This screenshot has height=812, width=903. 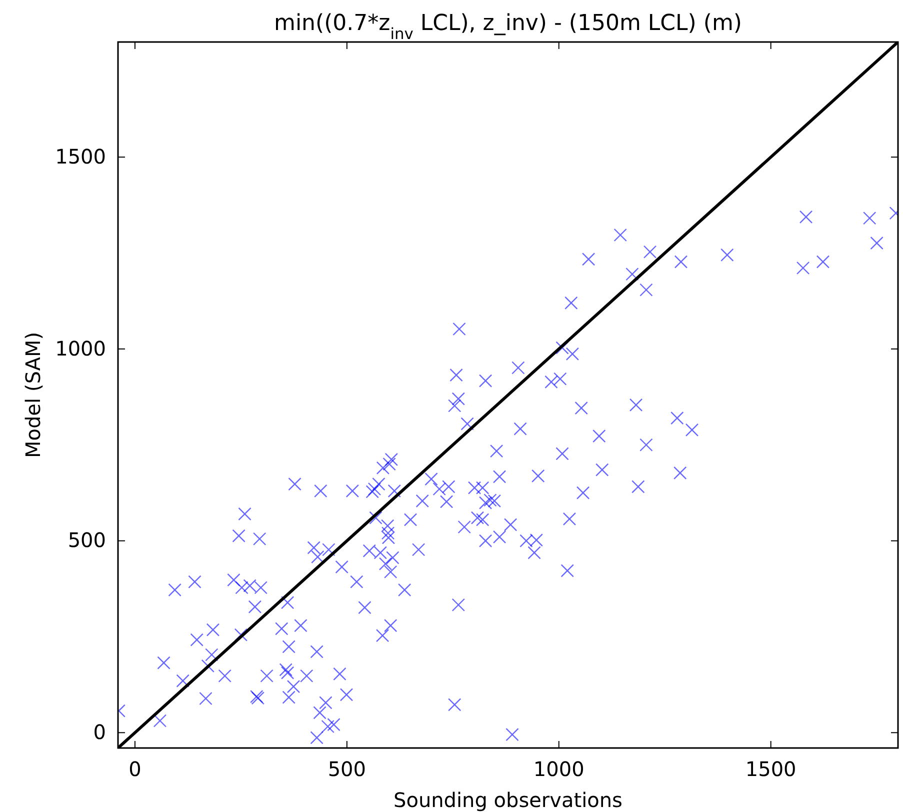 What do you see at coordinates (80, 348) in the screenshot?
I see `y-tick-label: 1000` at bounding box center [80, 348].